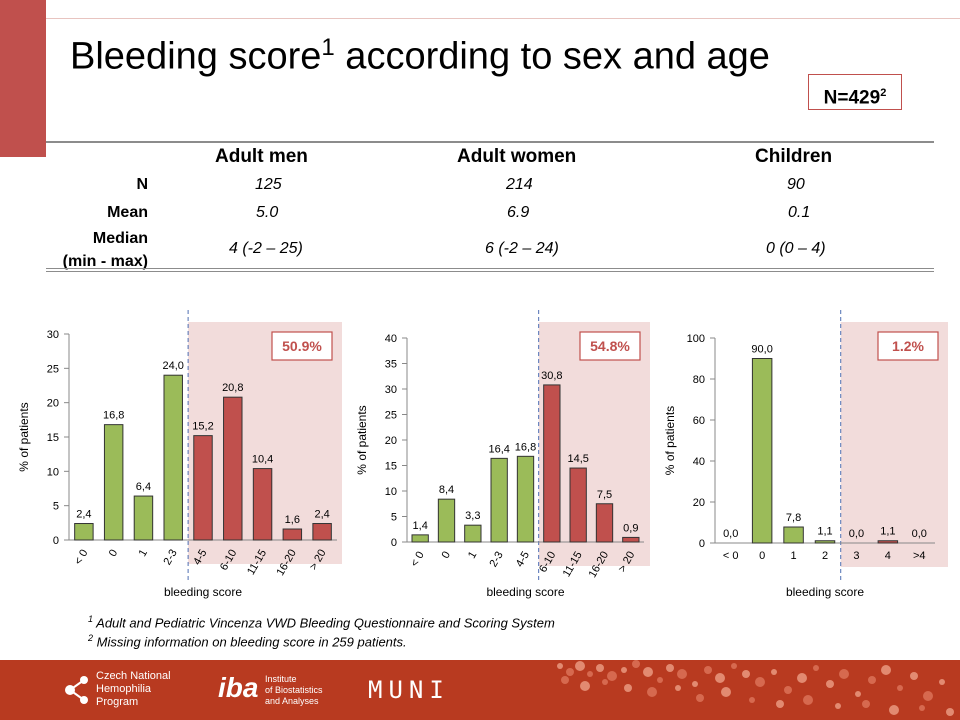 The height and width of the screenshot is (720, 960). What do you see at coordinates (321, 515) in the screenshot?
I see `bar-data-label: 2,4` at bounding box center [321, 515].